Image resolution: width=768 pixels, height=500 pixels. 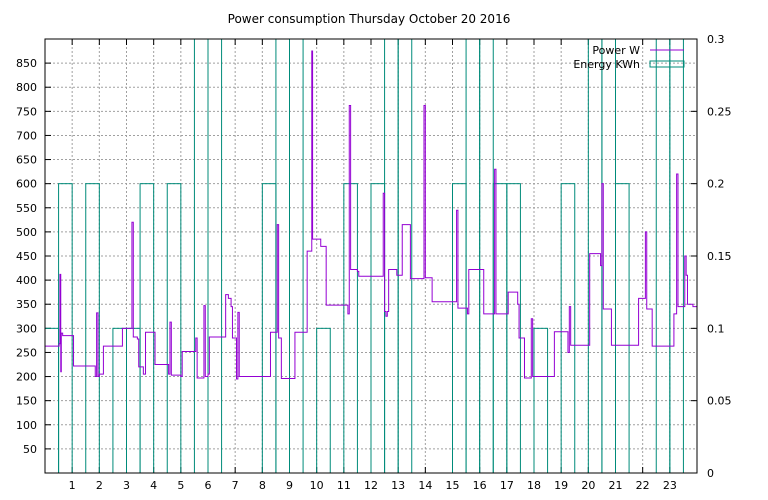 What do you see at coordinates (26, 377) in the screenshot?
I see `y-tick-label: 200` at bounding box center [26, 377].